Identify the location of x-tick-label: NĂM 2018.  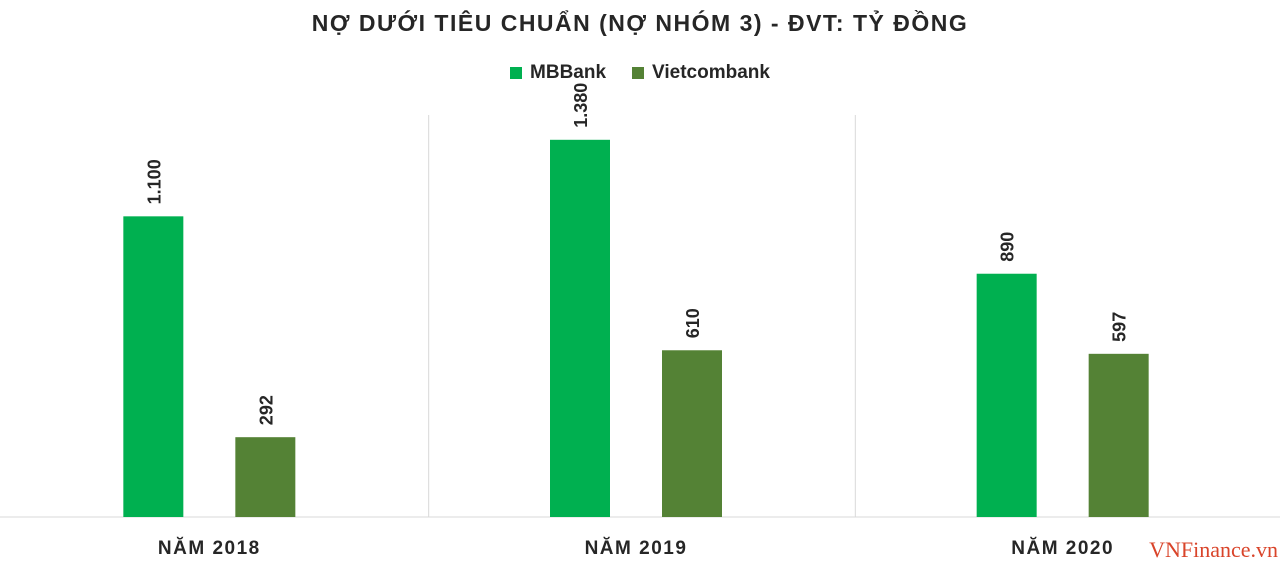
(209, 548).